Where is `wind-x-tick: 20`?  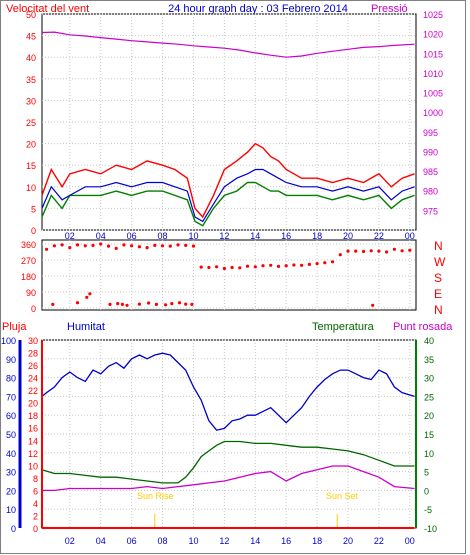
wind-x-tick: 20 is located at coordinates (348, 236).